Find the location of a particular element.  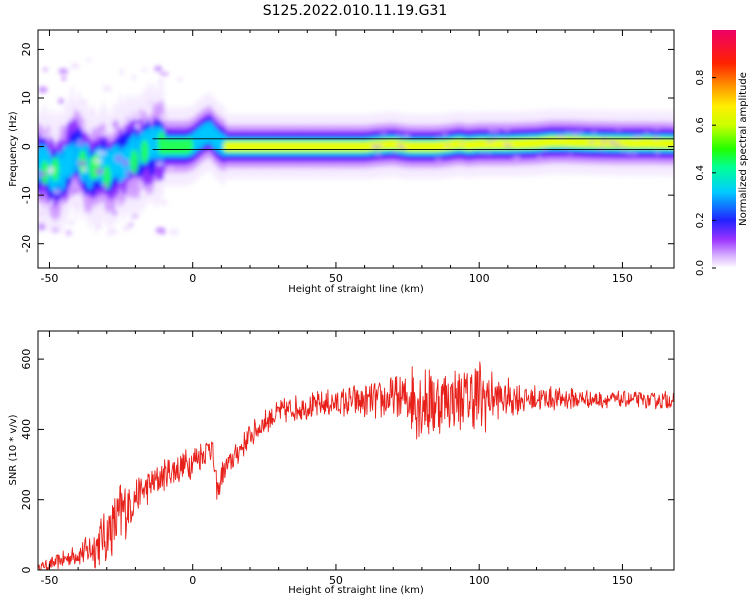

snr-y-tick-label: 600 is located at coordinates (26, 359).